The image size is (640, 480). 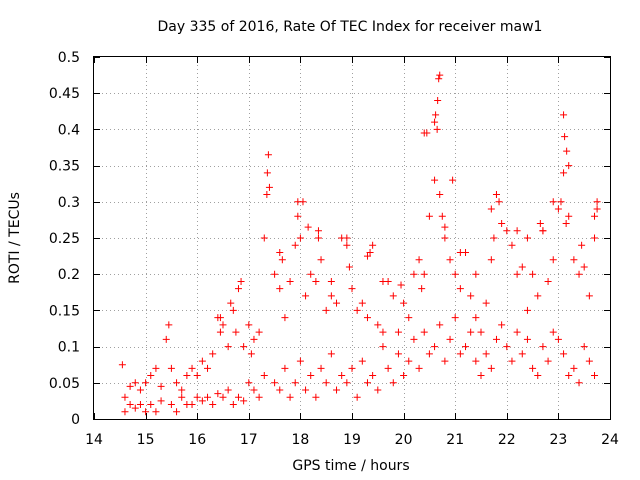 I want to click on x-tick-label: 24, so click(x=610, y=440).